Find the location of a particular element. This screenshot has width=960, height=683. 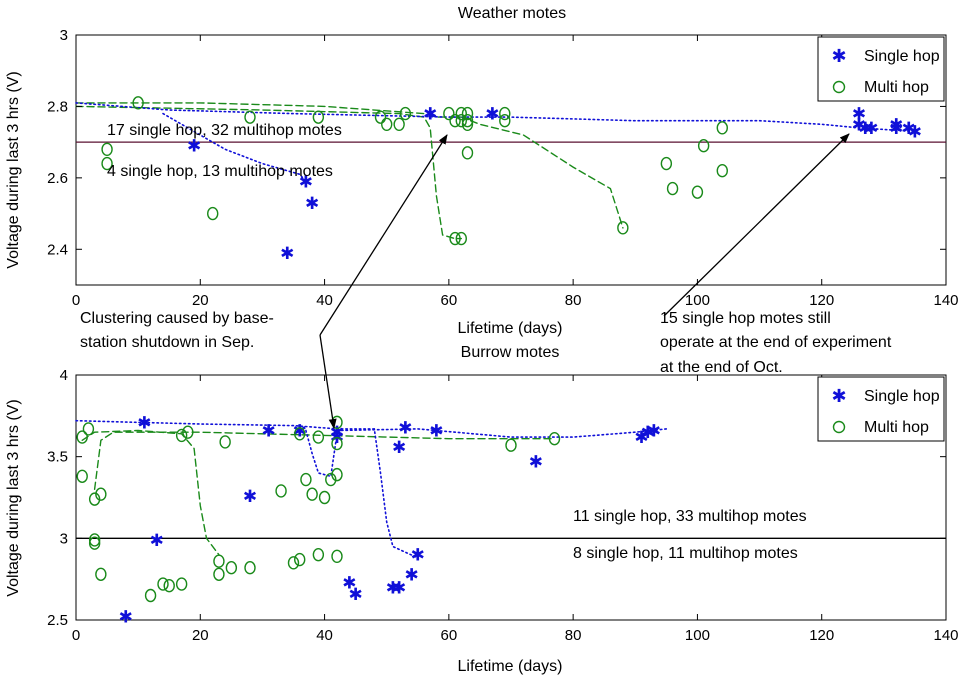

y-tick-label: 2.6 is located at coordinates (57, 178).